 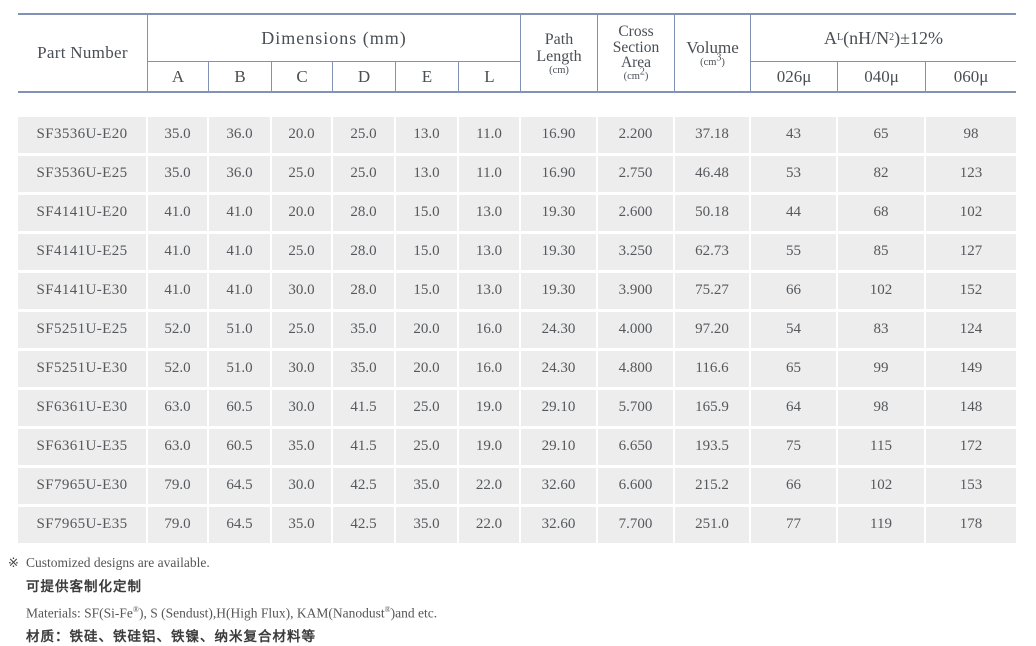 I want to click on cell-dim-l: 11.0, so click(x=490, y=135).